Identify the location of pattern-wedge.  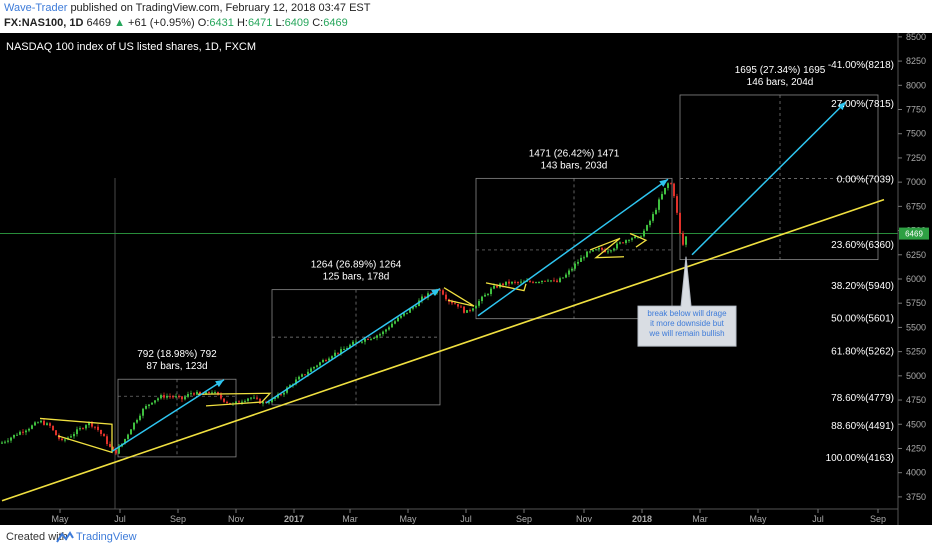
(234, 399).